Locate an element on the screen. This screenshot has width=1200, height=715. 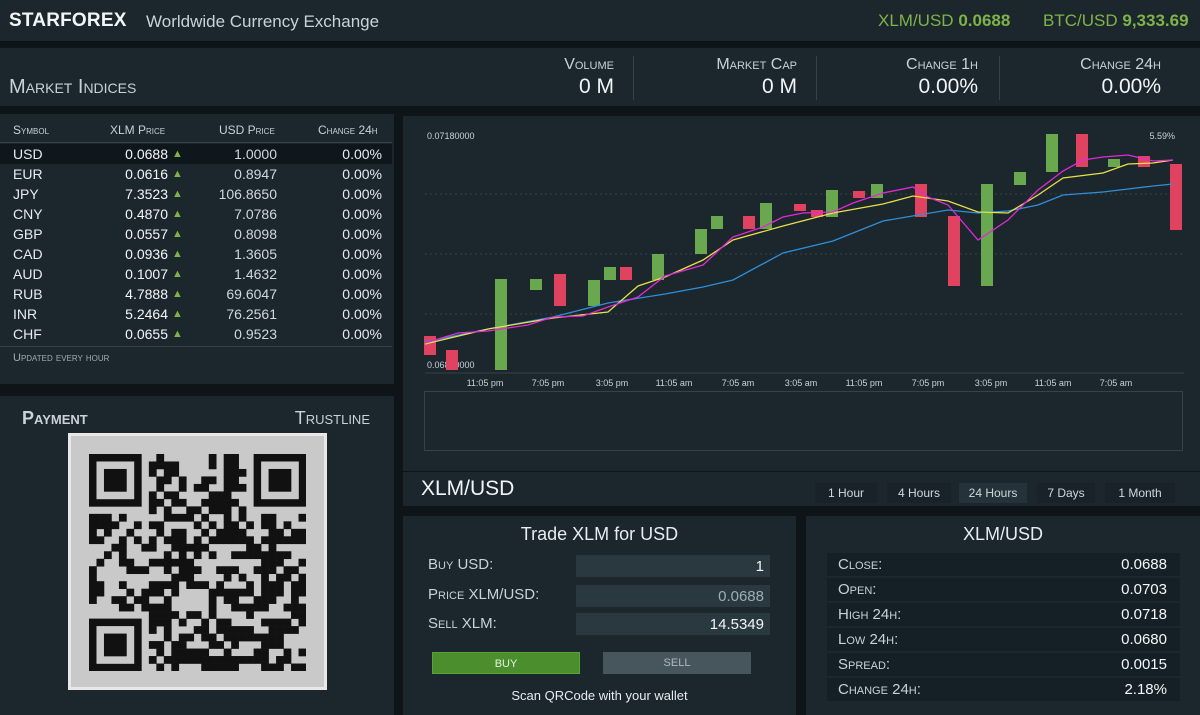
sell-button: SELL is located at coordinates (677, 663).